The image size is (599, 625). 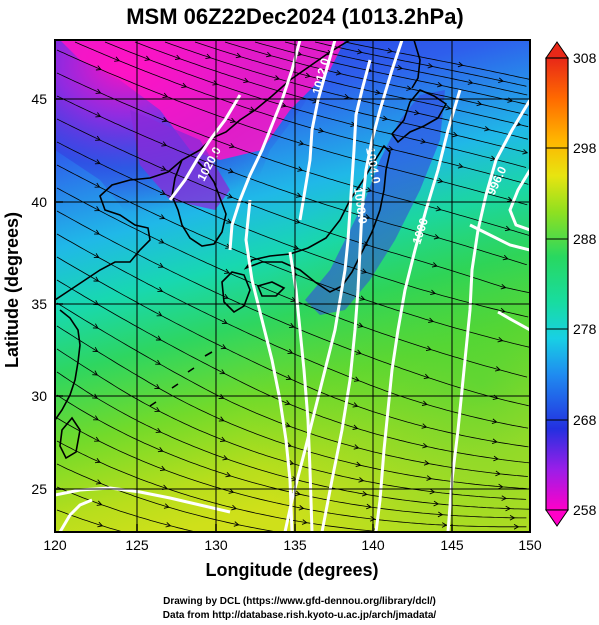 What do you see at coordinates (557, 50) in the screenshot?
I see `colorbar-max-arrow` at bounding box center [557, 50].